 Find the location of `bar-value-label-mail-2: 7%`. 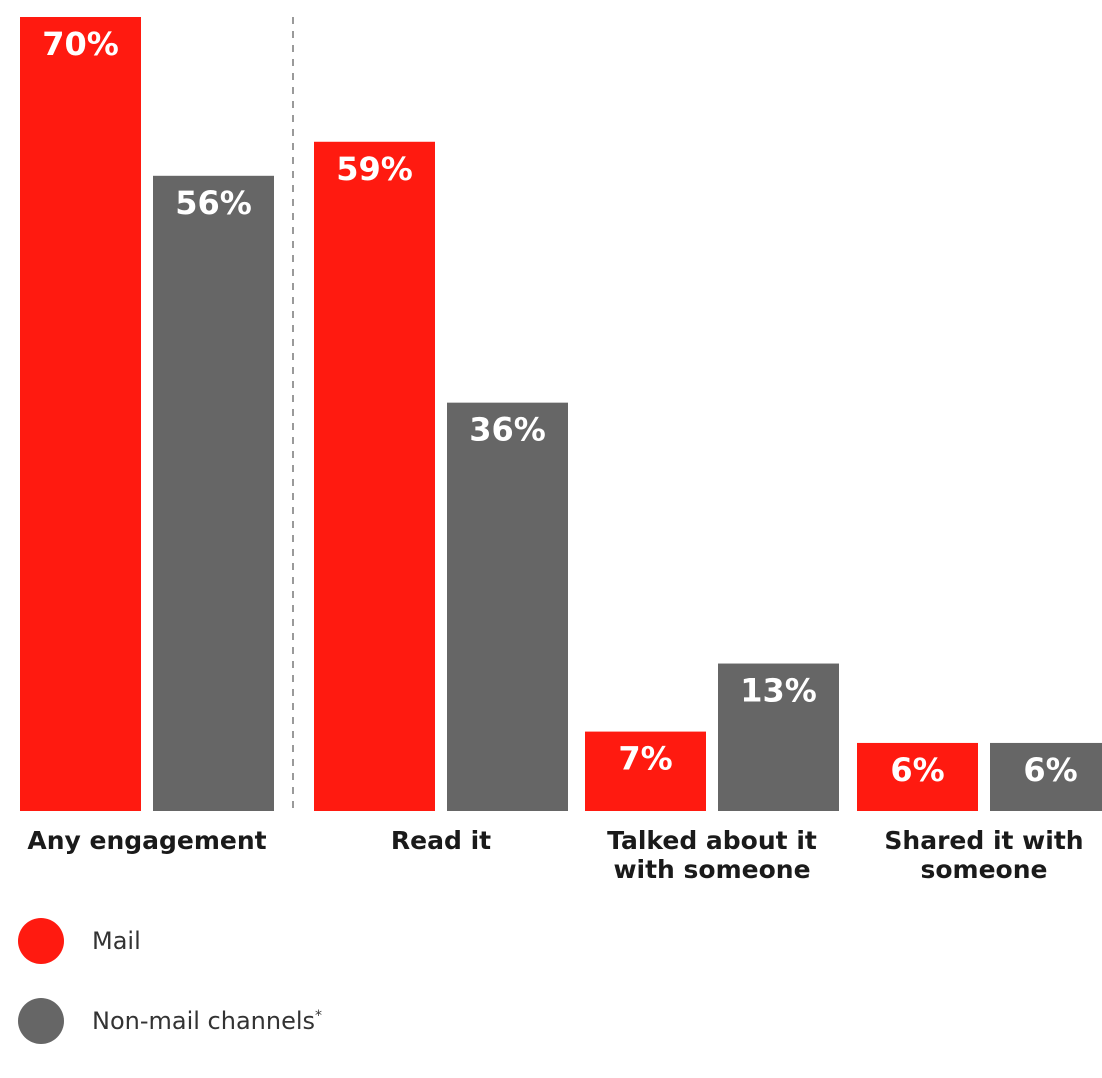

bar-value-label-mail-2: 7% is located at coordinates (645, 759).